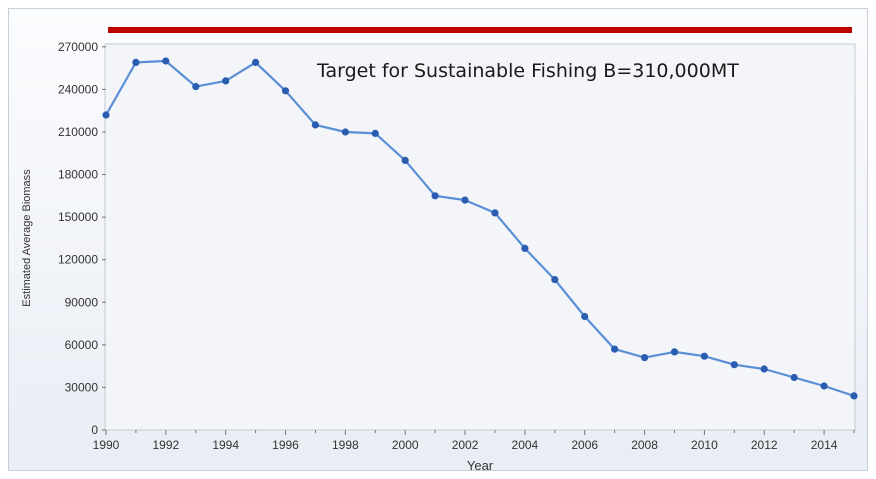  Describe the element at coordinates (225, 445) in the screenshot. I see `x-tick-label: 1994` at that location.